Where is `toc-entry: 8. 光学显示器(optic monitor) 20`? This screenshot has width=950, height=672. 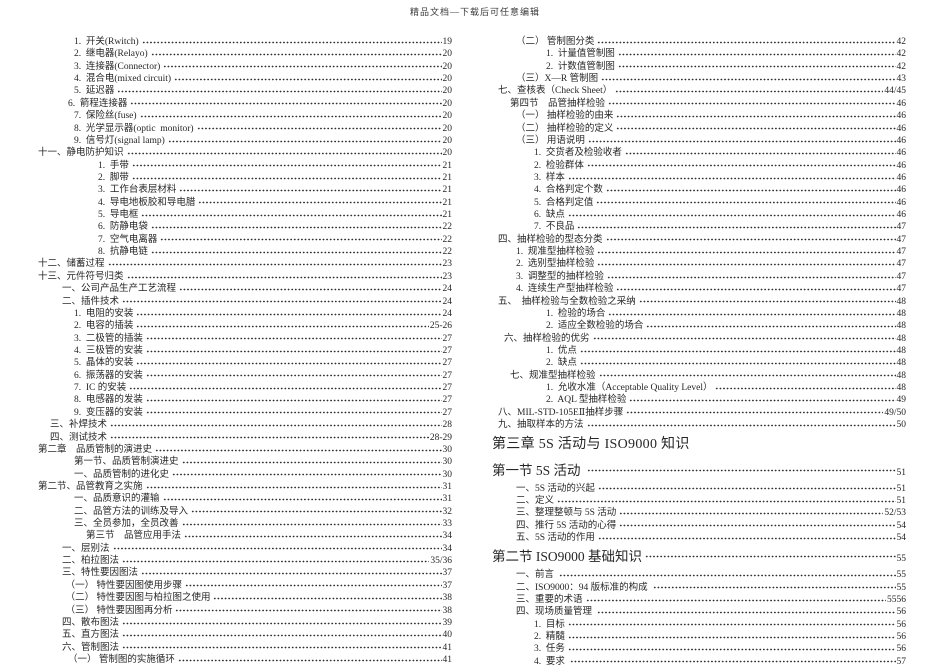 toc-entry: 8. 光学显示器(optic monitor) 20 is located at coordinates (245, 129).